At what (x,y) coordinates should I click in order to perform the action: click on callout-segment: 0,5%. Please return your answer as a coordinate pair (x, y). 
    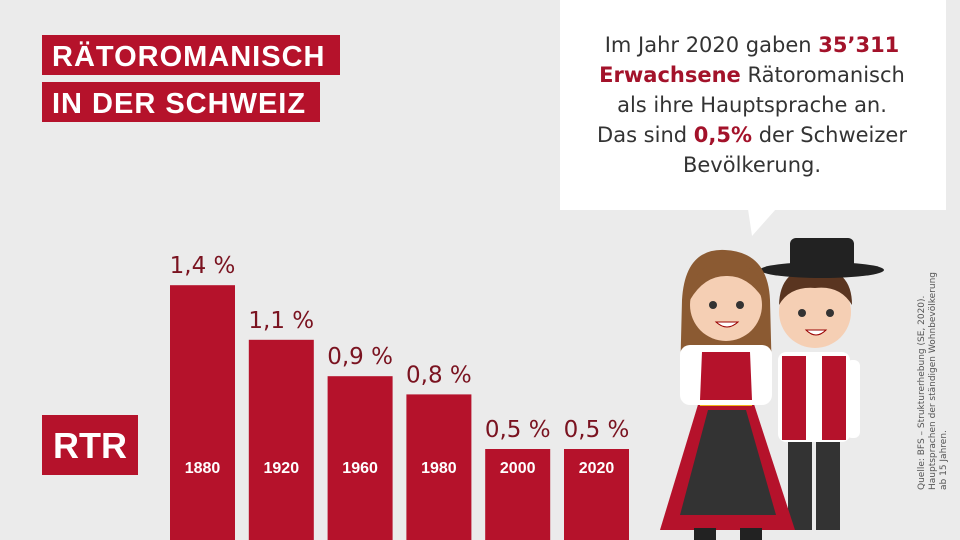
    Looking at the image, I should click on (723, 135).